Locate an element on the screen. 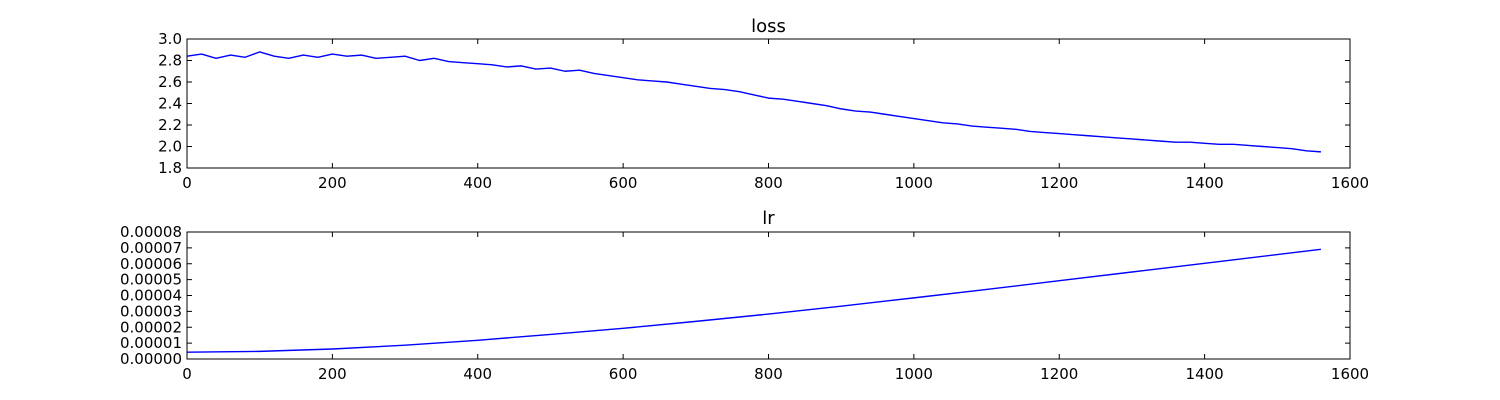  loss-x-tick-label: 200 is located at coordinates (332, 183).